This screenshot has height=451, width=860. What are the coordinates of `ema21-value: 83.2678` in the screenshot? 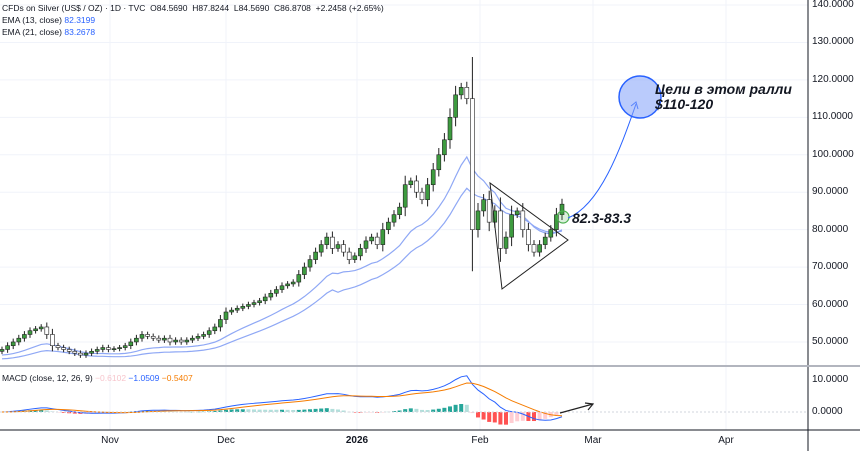 It's located at (80, 32).